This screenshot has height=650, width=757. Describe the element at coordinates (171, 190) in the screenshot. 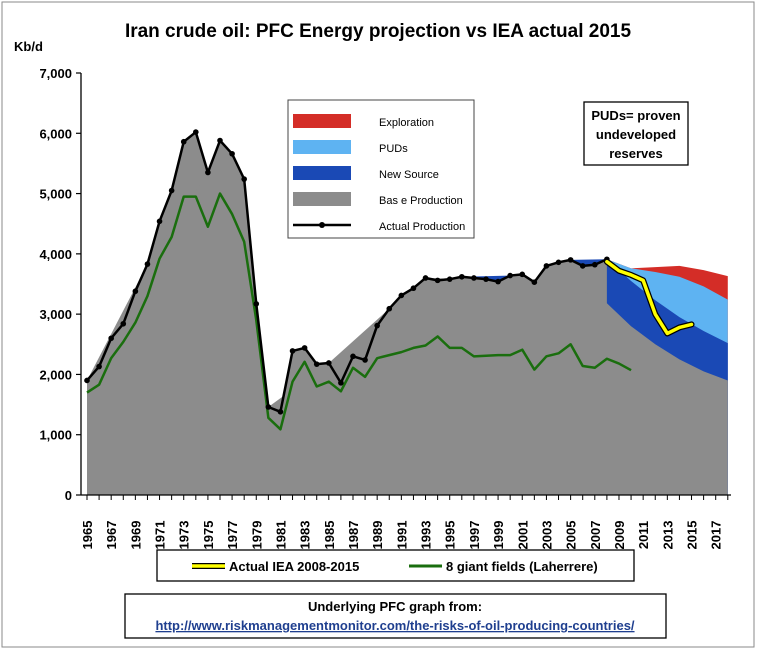

I see `marker-actual-production-1972` at that location.